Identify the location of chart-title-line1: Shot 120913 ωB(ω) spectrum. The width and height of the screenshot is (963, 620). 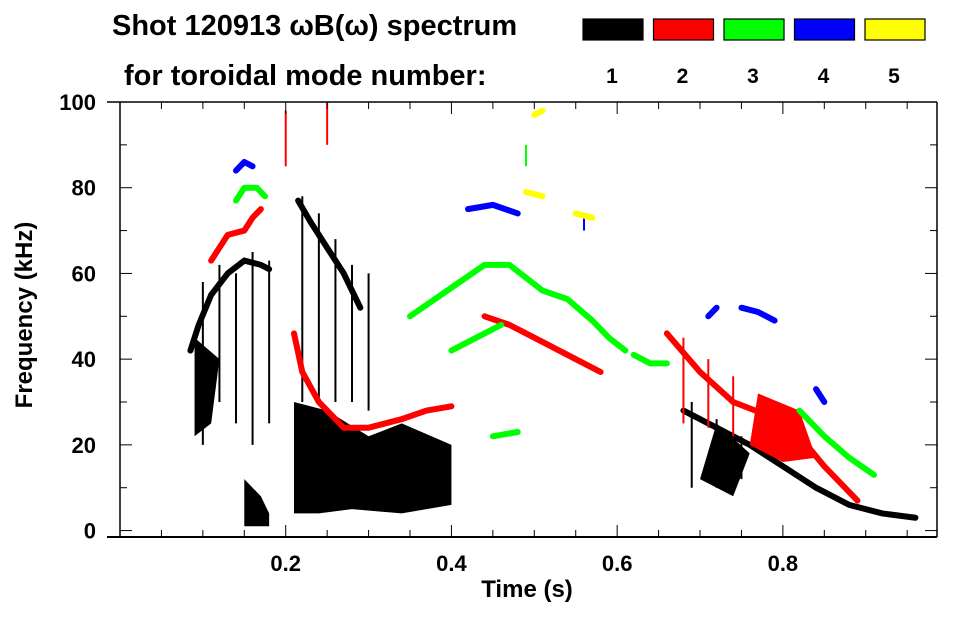
(314, 26).